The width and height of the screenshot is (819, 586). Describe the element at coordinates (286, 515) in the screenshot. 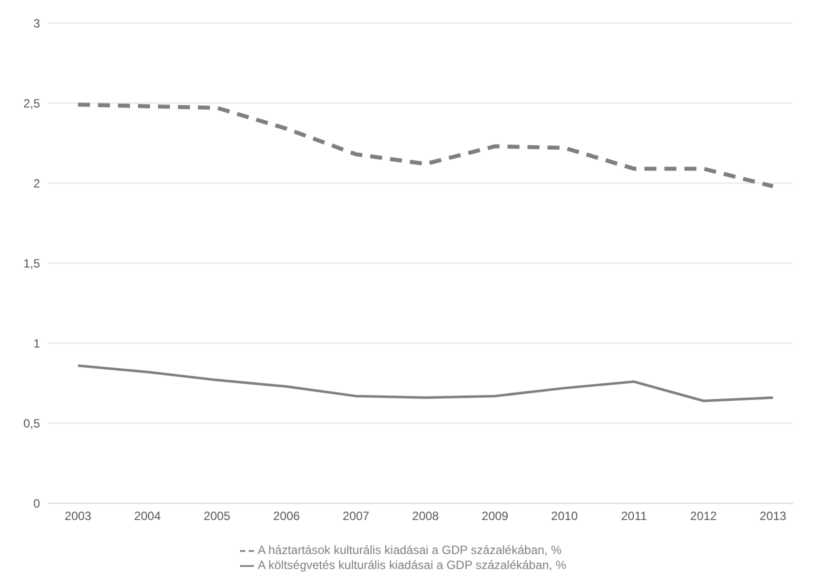

I see `x-tick-label: 2006` at that location.